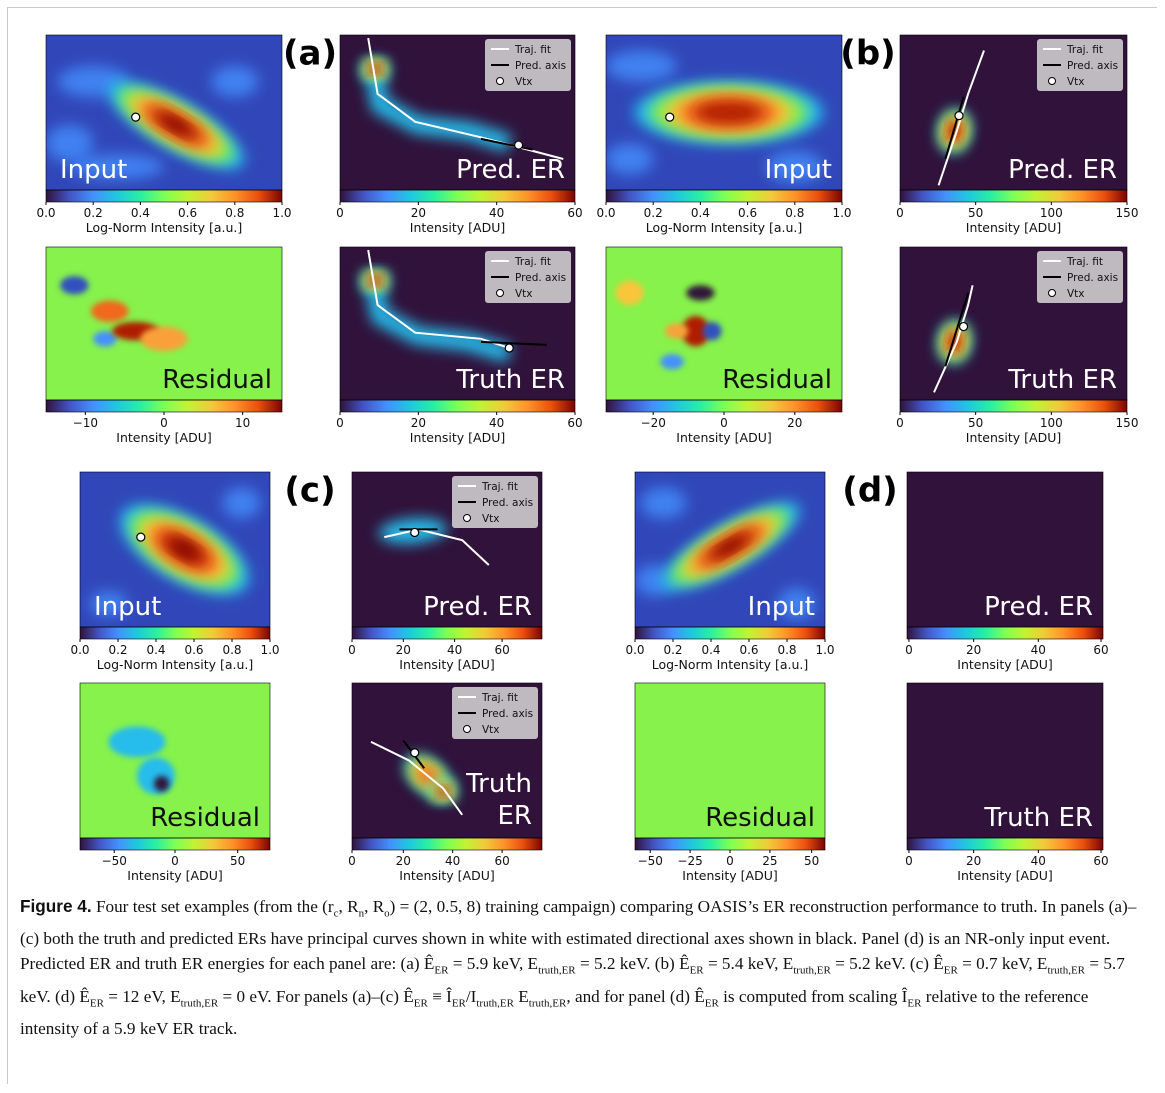  I want to click on tick-label: 100, so click(1051, 213).